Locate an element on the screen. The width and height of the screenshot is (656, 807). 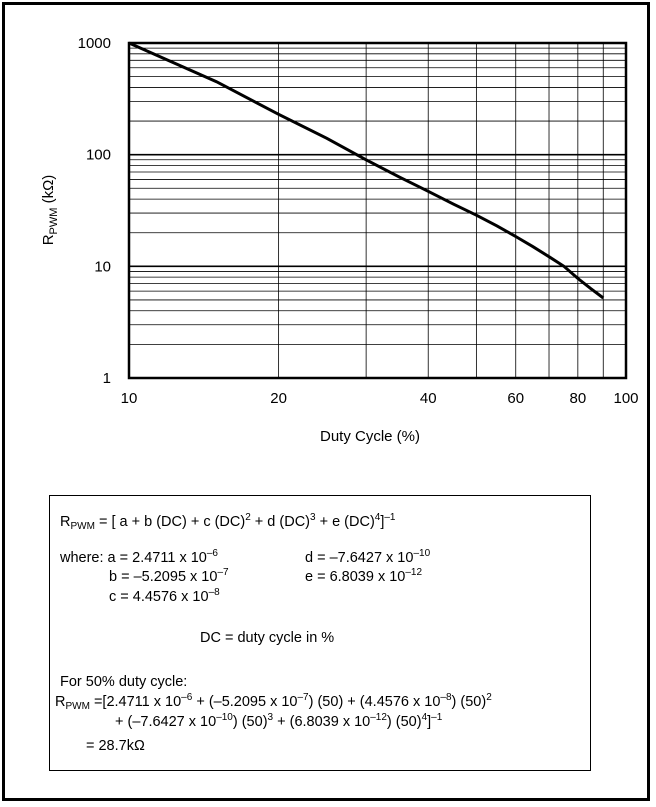
dc-definition: DC = duty cycle in % is located at coordinates (267, 638).